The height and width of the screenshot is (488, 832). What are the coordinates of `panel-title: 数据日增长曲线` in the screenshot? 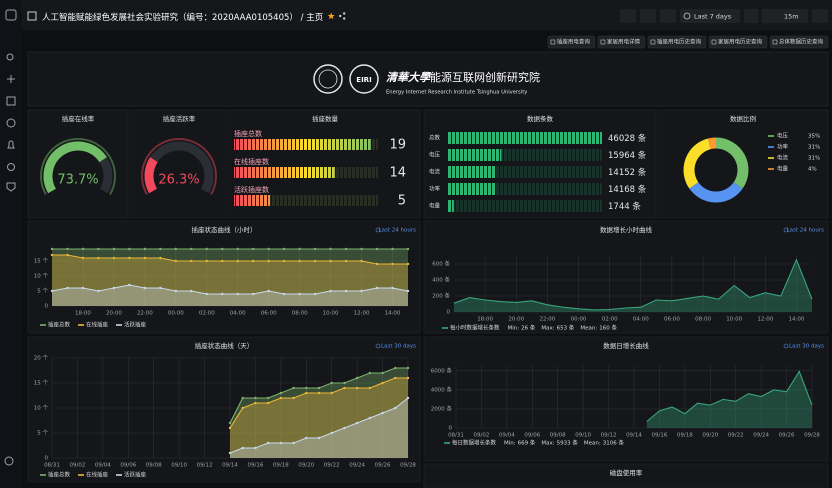 It's located at (626, 345).